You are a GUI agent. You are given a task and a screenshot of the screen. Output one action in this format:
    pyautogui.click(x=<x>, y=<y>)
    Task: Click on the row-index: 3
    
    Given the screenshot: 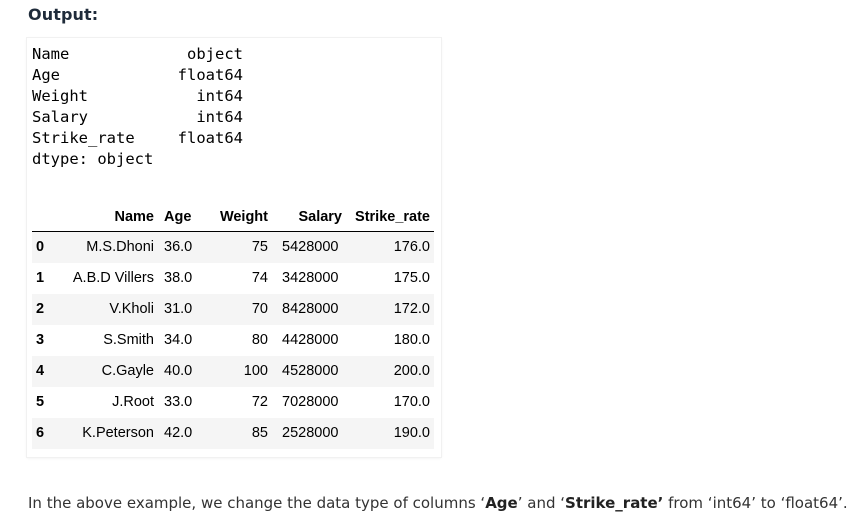 What is the action you would take?
    pyautogui.click(x=40, y=340)
    